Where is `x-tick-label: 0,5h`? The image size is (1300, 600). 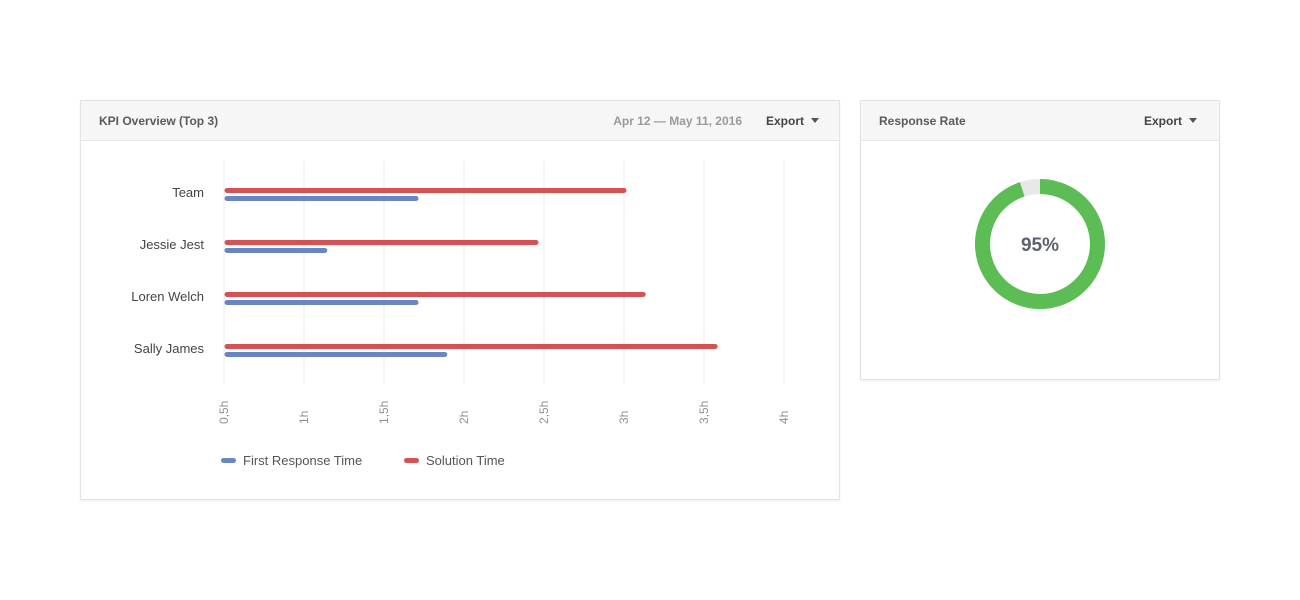
x-tick-label: 0,5h is located at coordinates (224, 412).